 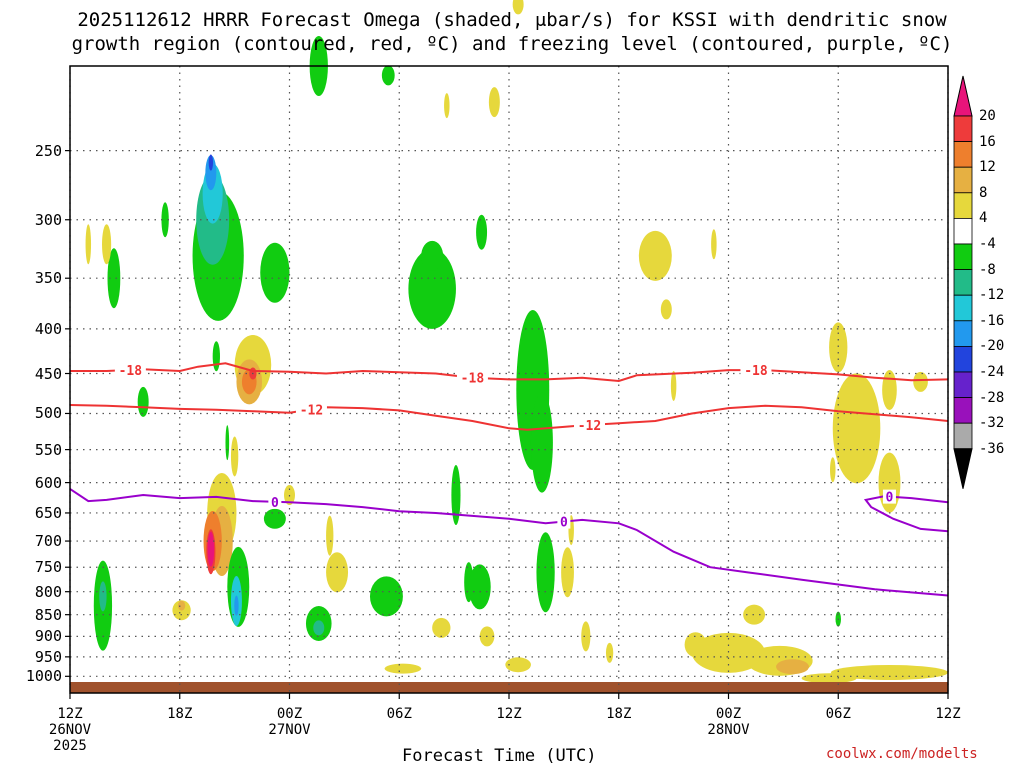 What do you see at coordinates (902, 754) in the screenshot?
I see `credit-link: coolwx.com/modelts` at bounding box center [902, 754].